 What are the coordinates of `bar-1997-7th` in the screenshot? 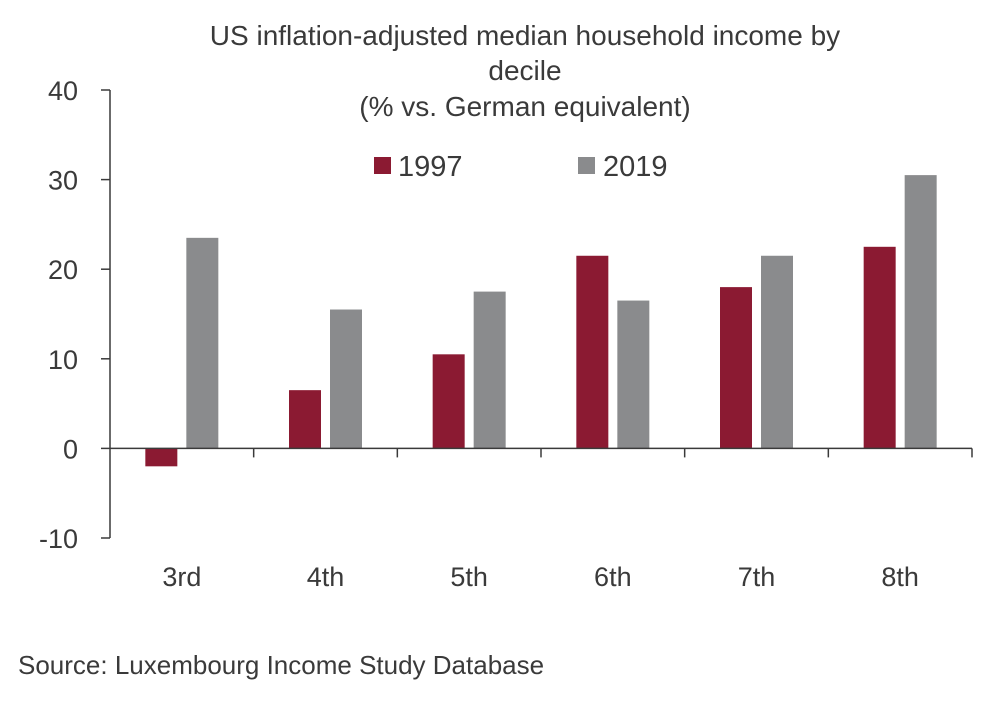 It's located at (736, 368).